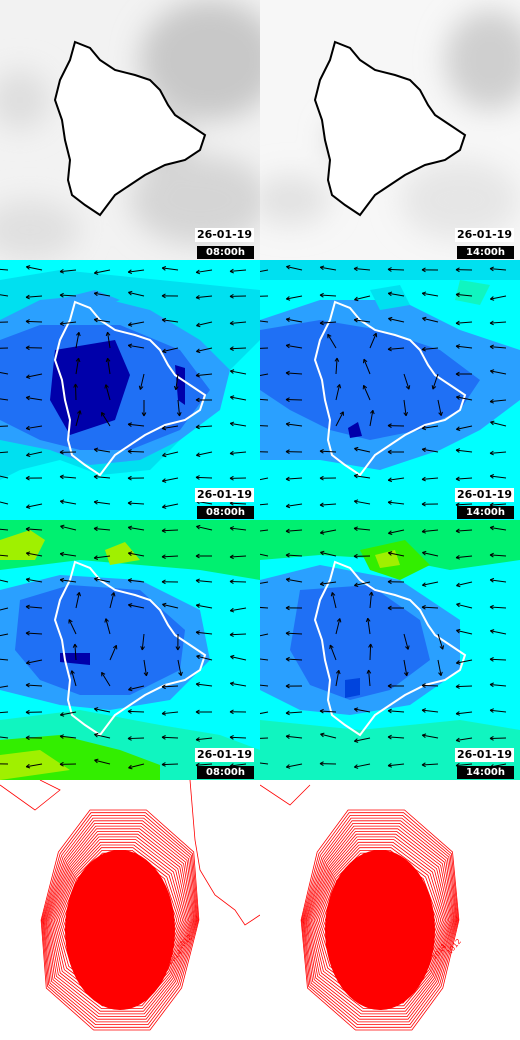 Image resolution: width=520 pixels, height=1040 pixels. I want to click on date-stamp: 26-01-19, so click(484, 235).